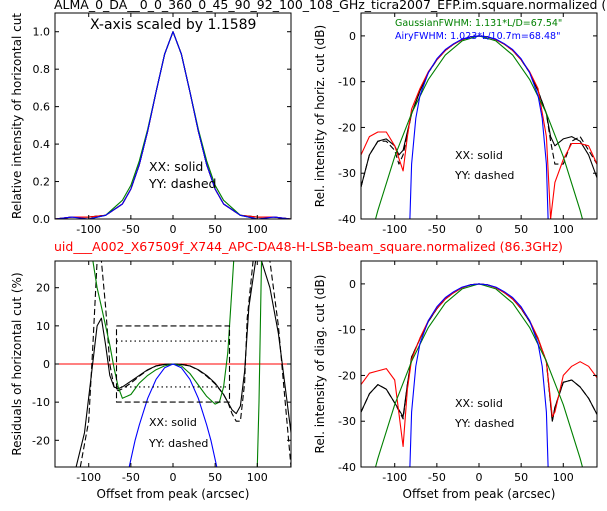 The image size is (607, 511). Describe the element at coordinates (42, 182) in the screenshot. I see `y-tick-label: 0.2` at that location.